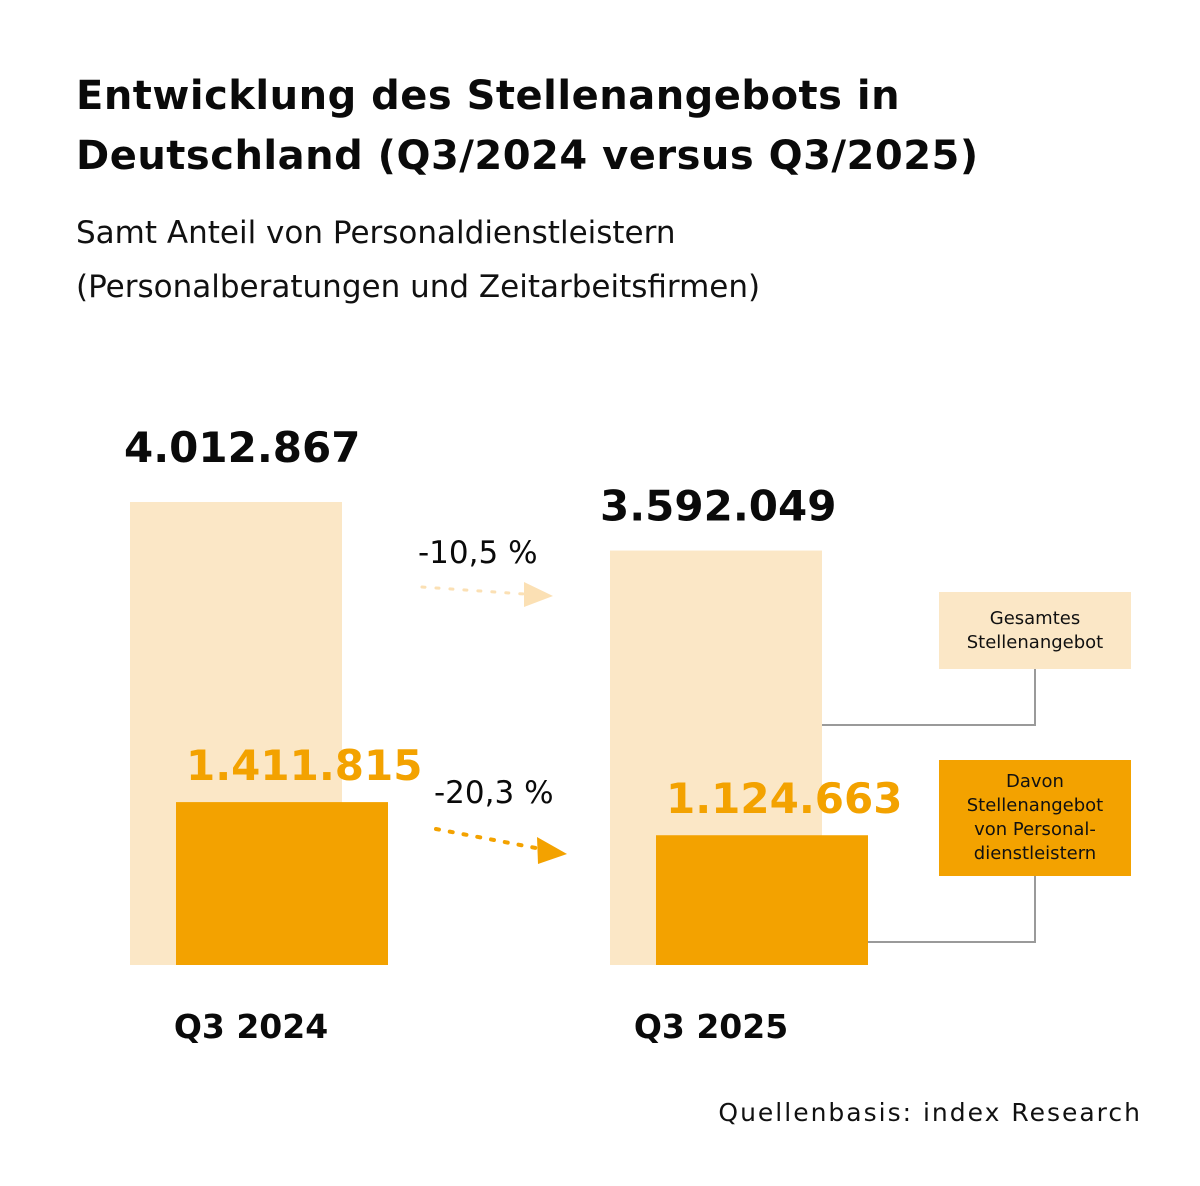 The width and height of the screenshot is (1200, 1186). I want to click on legend-sub-line-4: dienstleistern, so click(1035, 853).